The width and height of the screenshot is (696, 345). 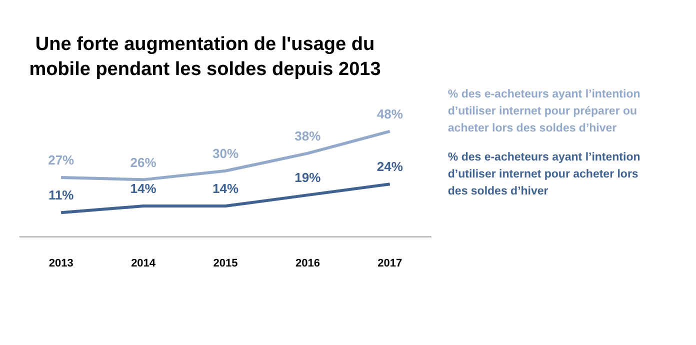 I want to click on chart-title: Une forte augmentation de l'usage du mobile pendant les soldes depuis 2013, so click(x=205, y=57).